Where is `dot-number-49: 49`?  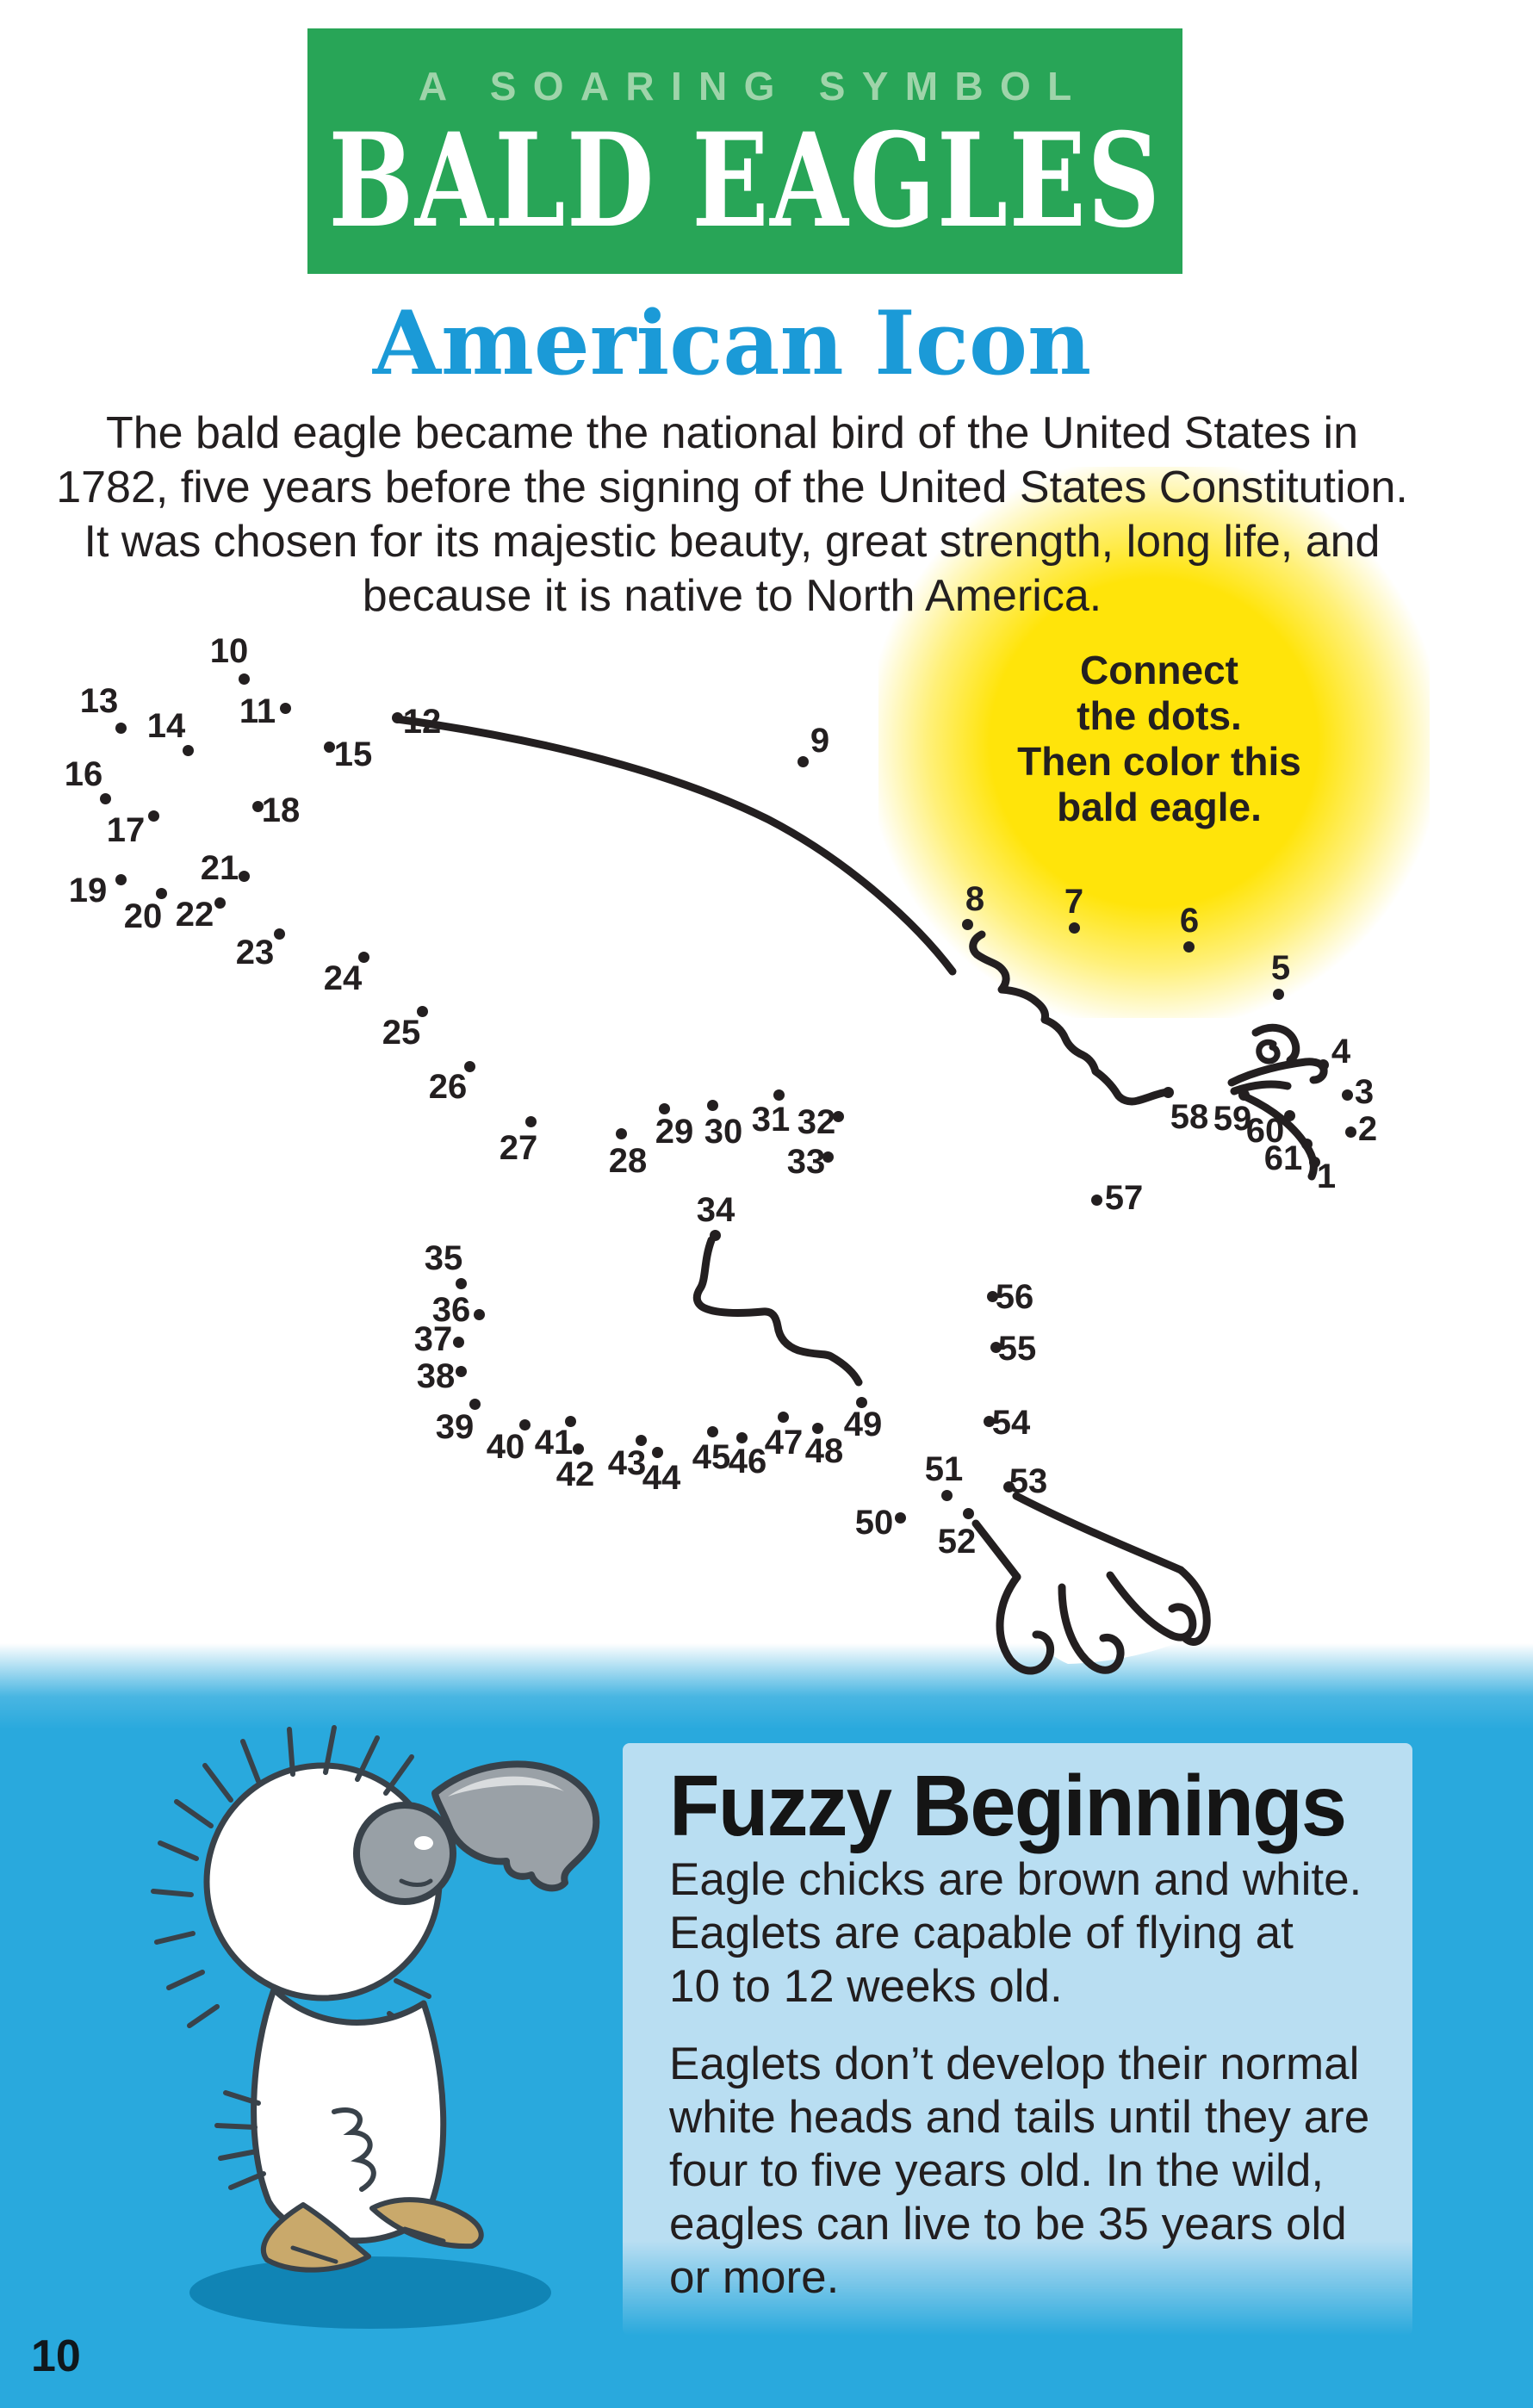
dot-number-49: 49 is located at coordinates (863, 1424).